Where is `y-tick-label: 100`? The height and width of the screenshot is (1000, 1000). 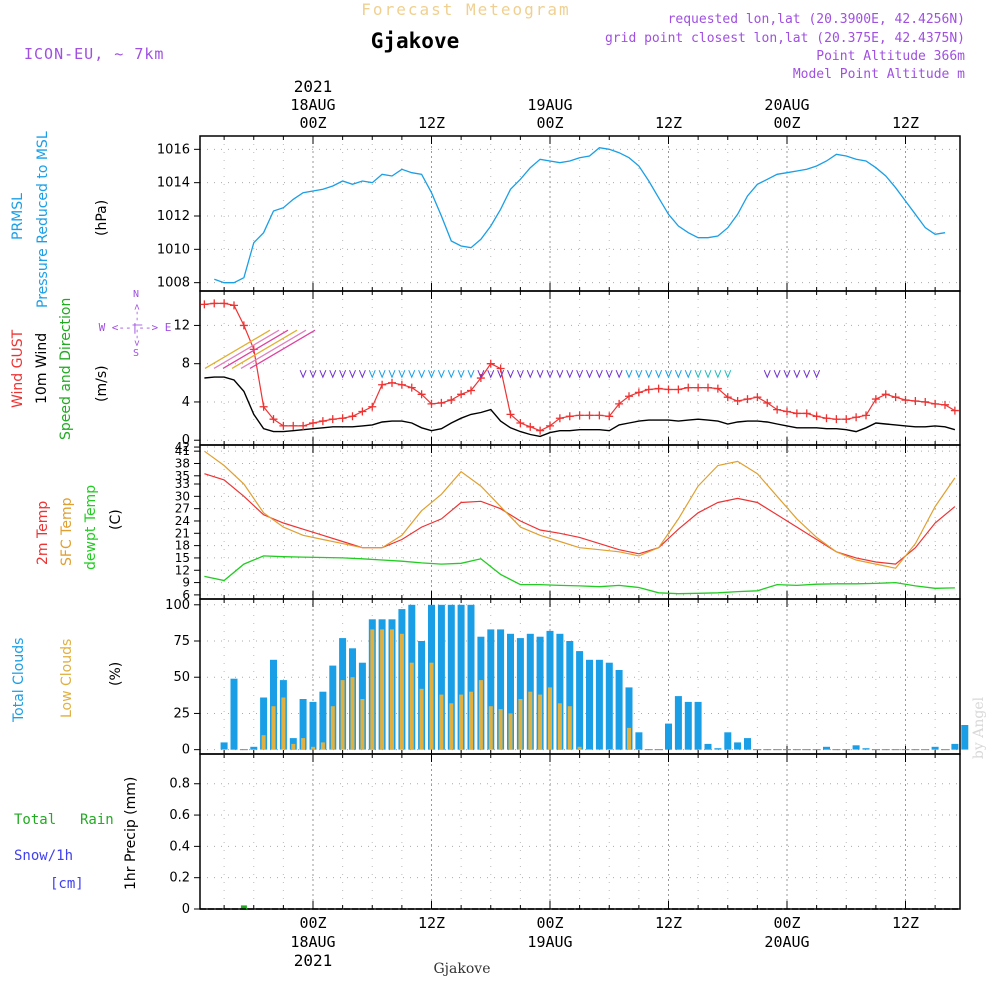 y-tick-label: 100 is located at coordinates (177, 605).